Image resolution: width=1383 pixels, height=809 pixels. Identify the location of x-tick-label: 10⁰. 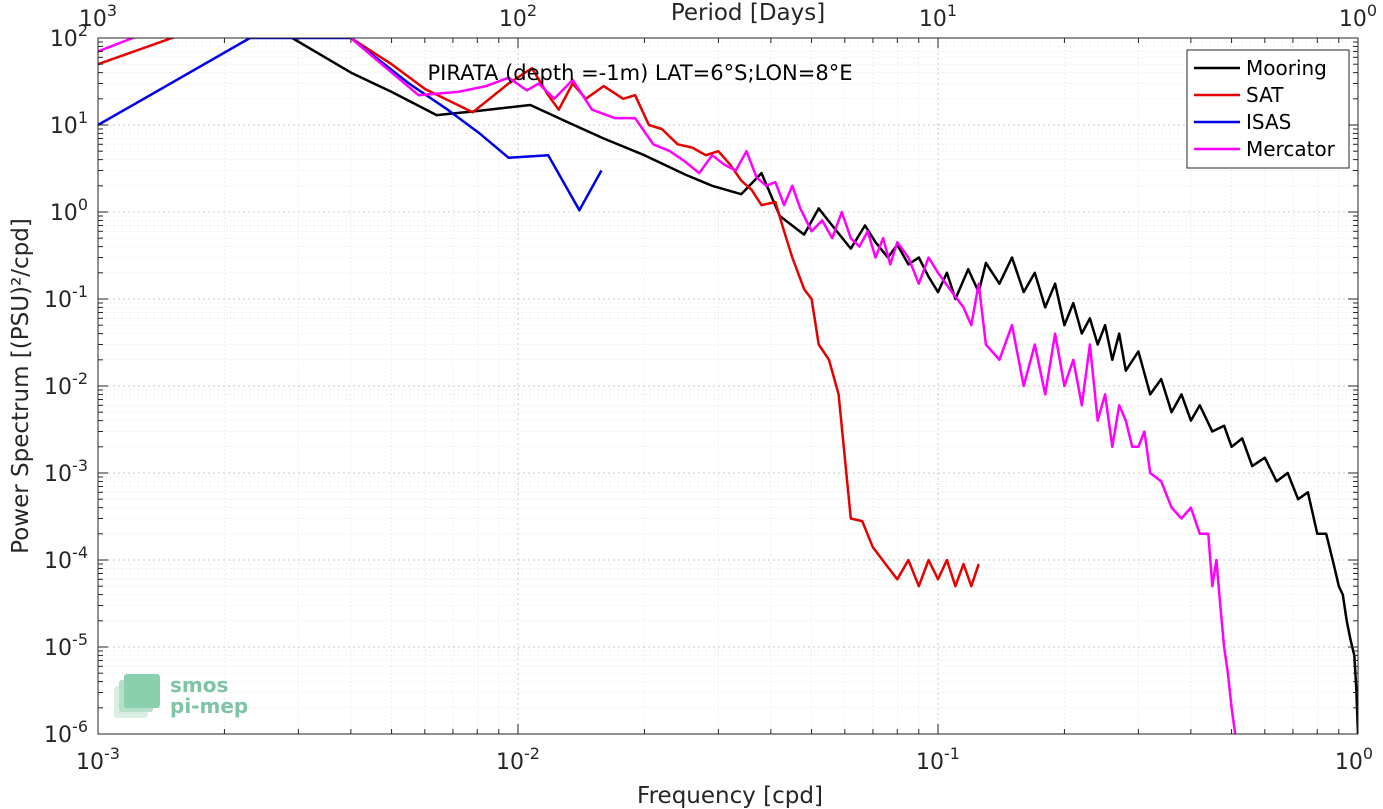
(1354, 759).